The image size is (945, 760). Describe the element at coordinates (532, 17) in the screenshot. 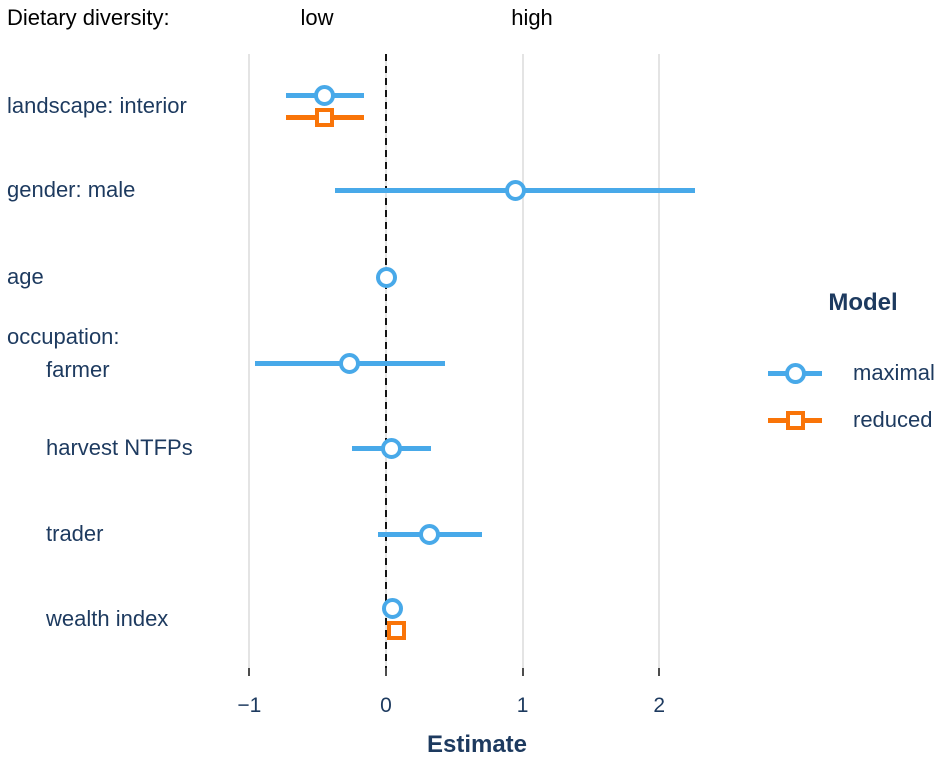

I see `header-high-label: high` at that location.